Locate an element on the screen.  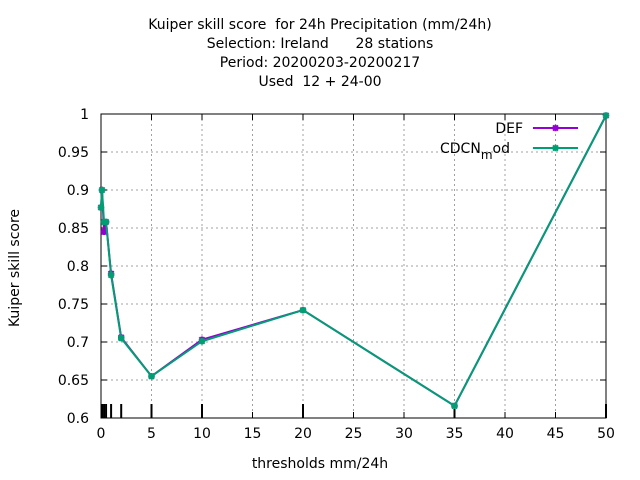
y-tick-label: 0.65 is located at coordinates (73, 381).